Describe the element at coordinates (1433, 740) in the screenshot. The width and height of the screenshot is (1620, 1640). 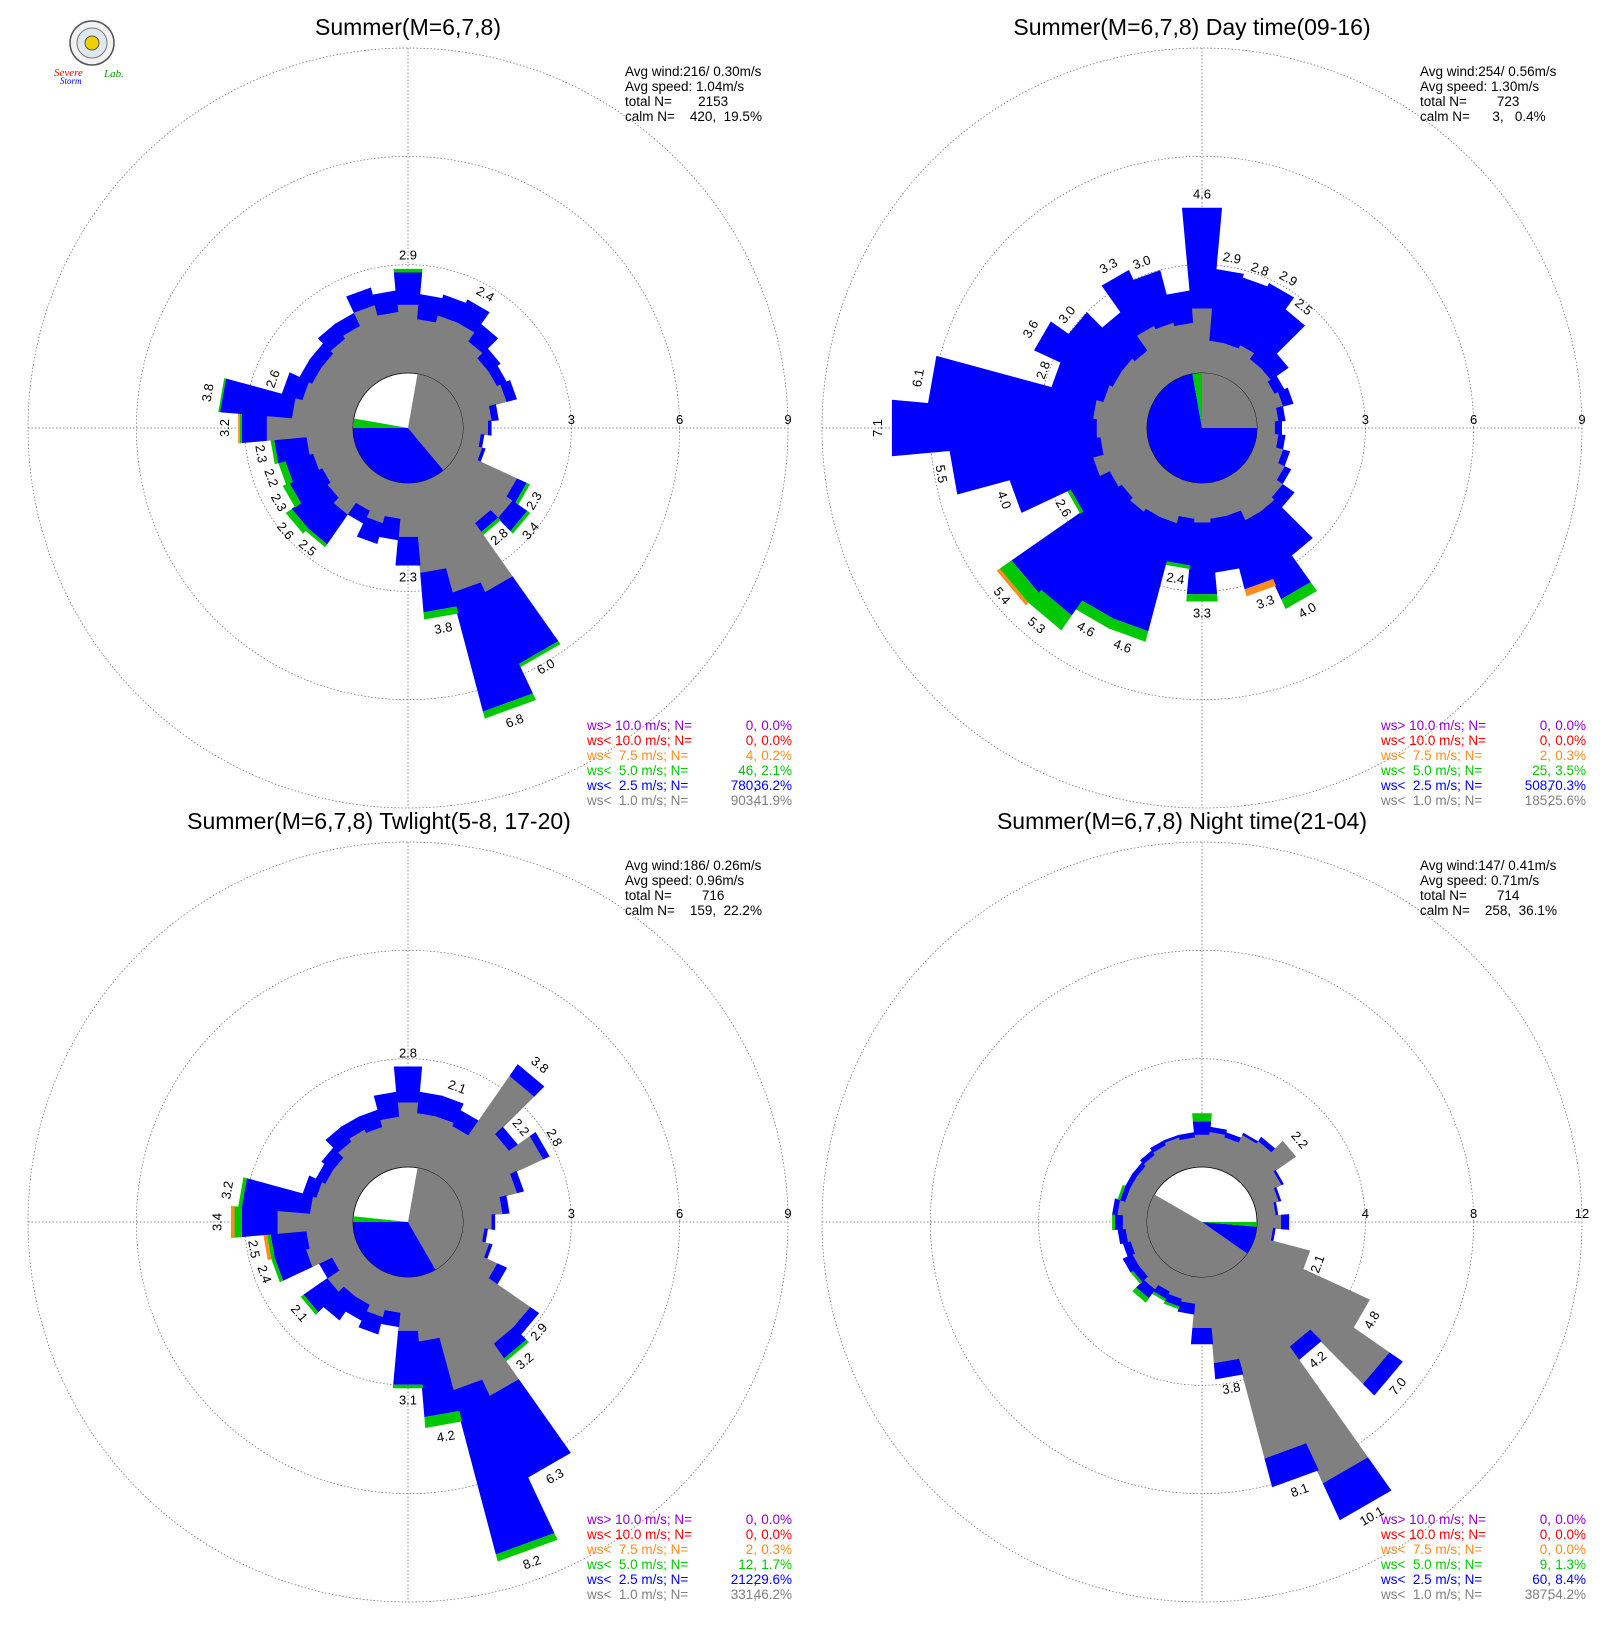
I see `legend-label: ws< 10.0 m/s; N=` at that location.